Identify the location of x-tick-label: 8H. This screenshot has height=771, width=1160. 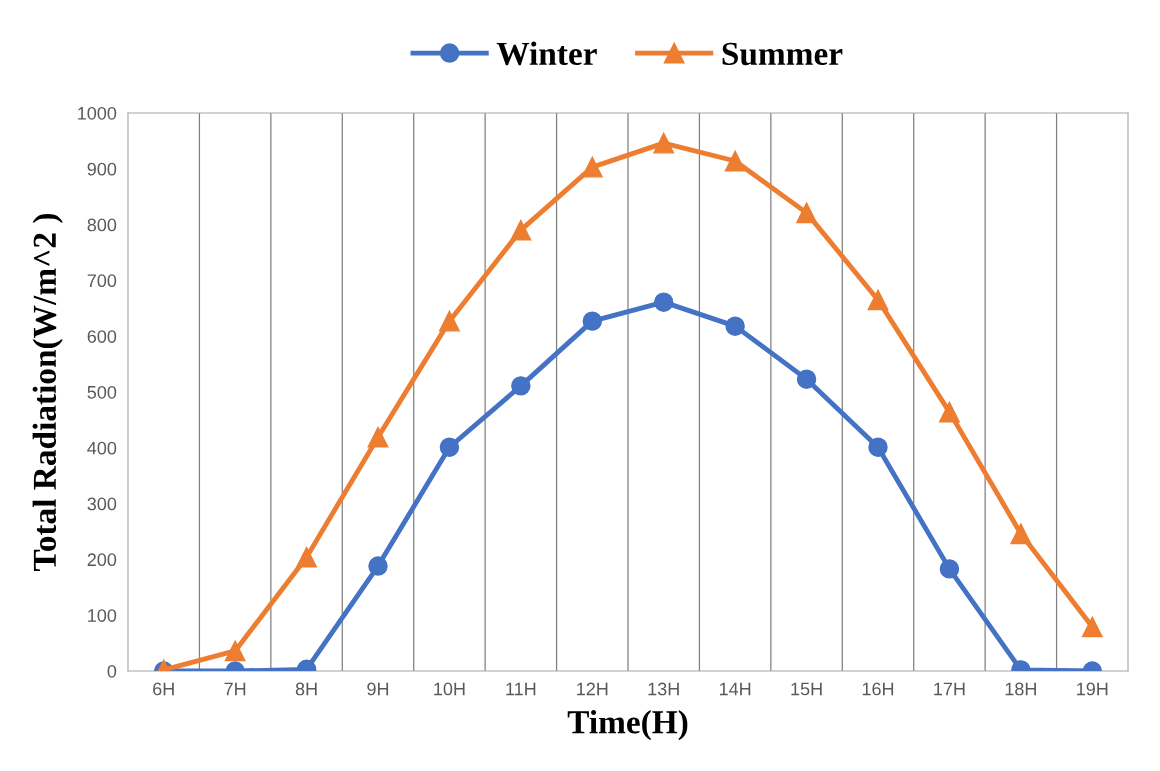
(306, 689).